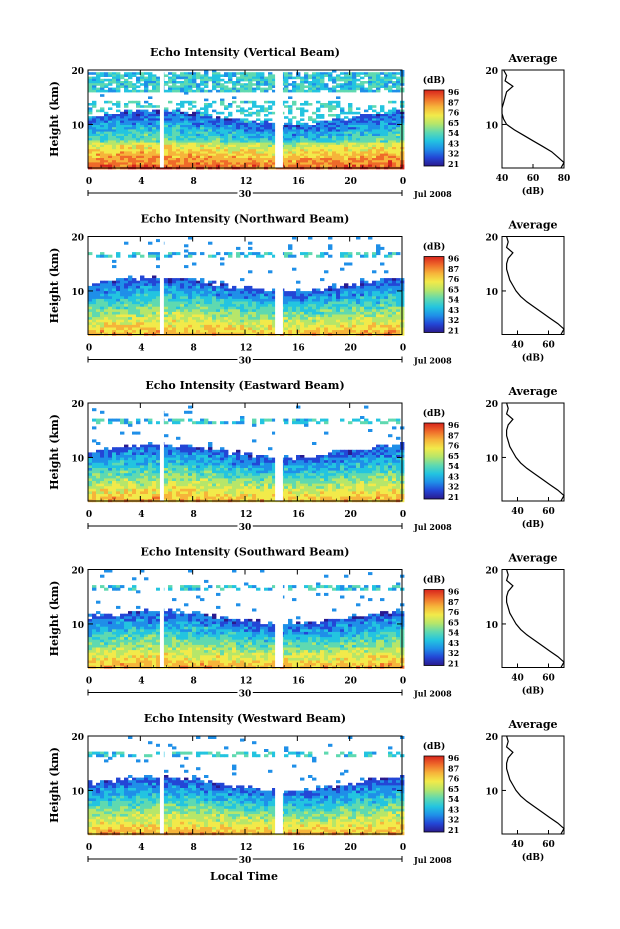  Describe the element at coordinates (245, 219) in the screenshot. I see `panel-title: Echo Intensity (Northward Beam)` at that location.